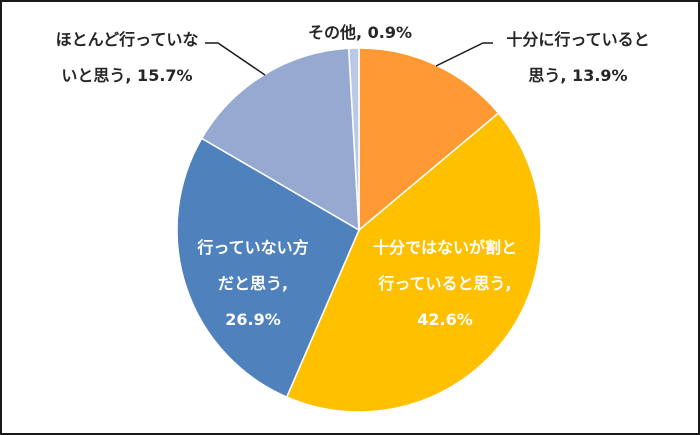  What do you see at coordinates (253, 247) in the screenshot?
I see `label-not-much-line1: 行っていない方` at bounding box center [253, 247].